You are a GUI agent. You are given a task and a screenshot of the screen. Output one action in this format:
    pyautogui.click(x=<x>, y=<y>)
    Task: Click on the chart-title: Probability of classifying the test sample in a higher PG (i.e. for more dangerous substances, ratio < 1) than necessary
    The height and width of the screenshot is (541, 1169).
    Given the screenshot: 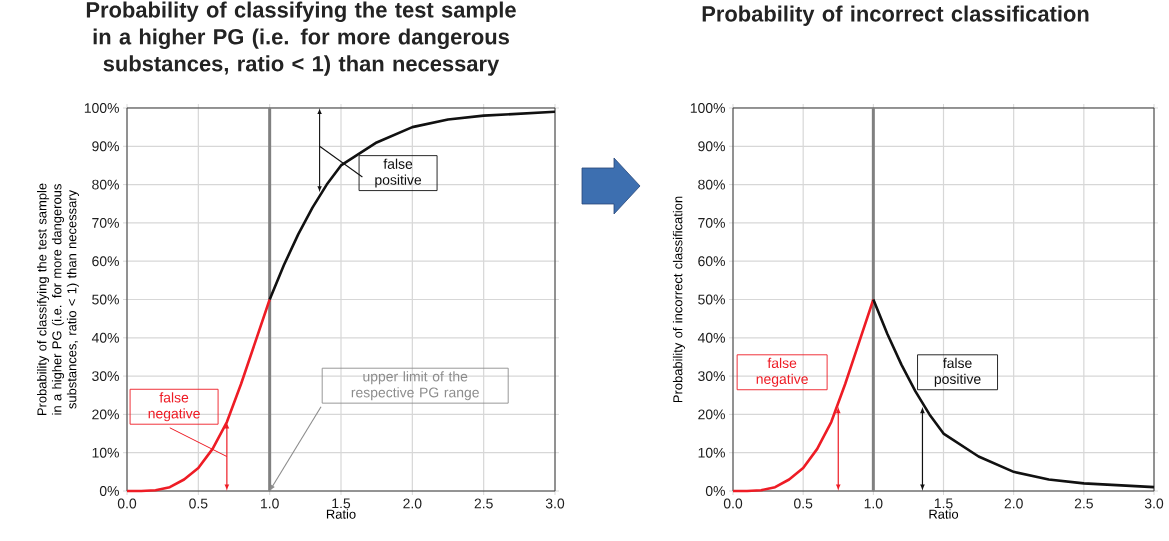 What is the action you would take?
    pyautogui.click(x=301, y=38)
    